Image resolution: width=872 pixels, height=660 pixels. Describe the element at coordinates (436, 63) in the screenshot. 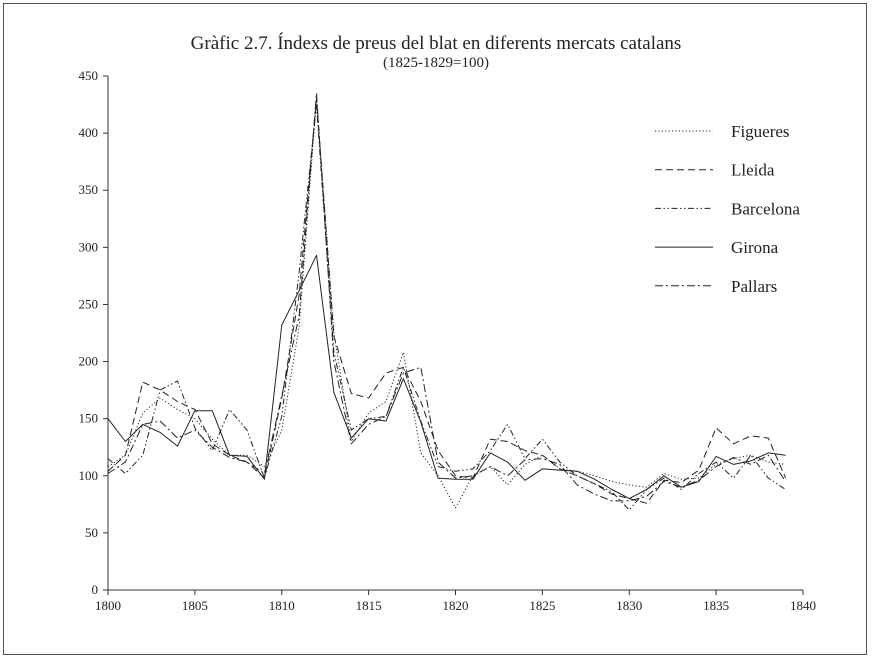

I see `chart-subtitle: (1825-1829=100)` at that location.